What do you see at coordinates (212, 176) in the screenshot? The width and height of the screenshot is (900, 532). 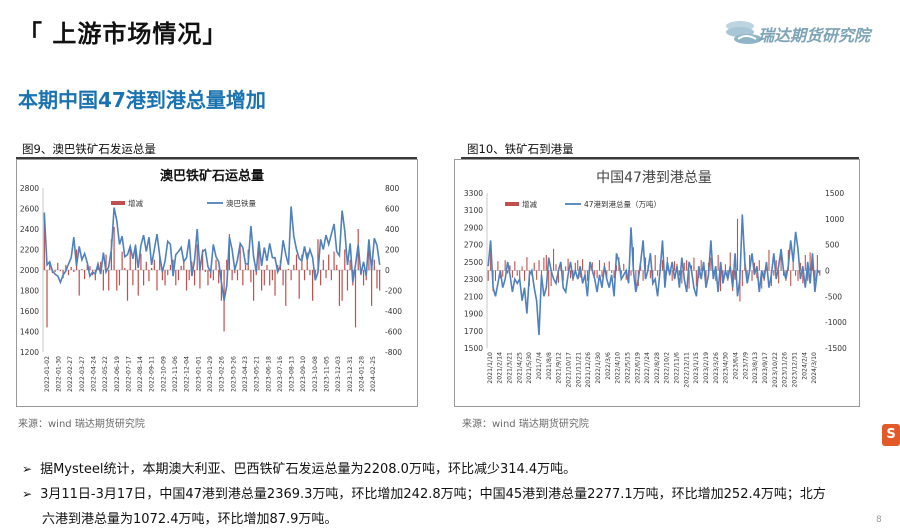 I see `chart-title: 澳巴铁矿石运总量` at bounding box center [212, 176].